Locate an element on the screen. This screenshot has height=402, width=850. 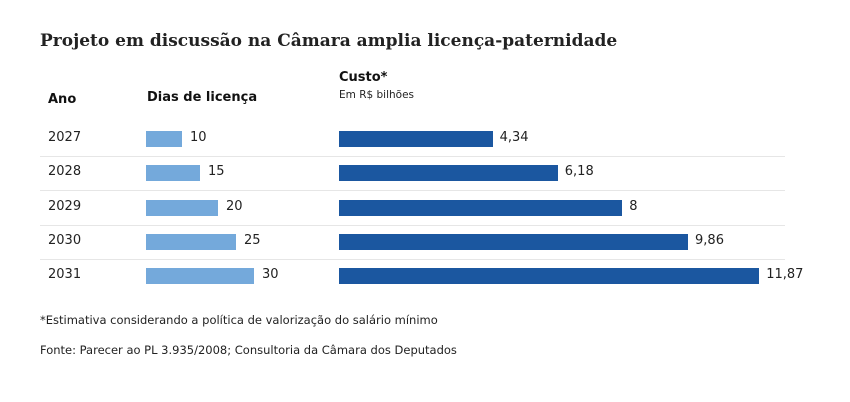
cost-value-label: 11,87 is located at coordinates (785, 274).